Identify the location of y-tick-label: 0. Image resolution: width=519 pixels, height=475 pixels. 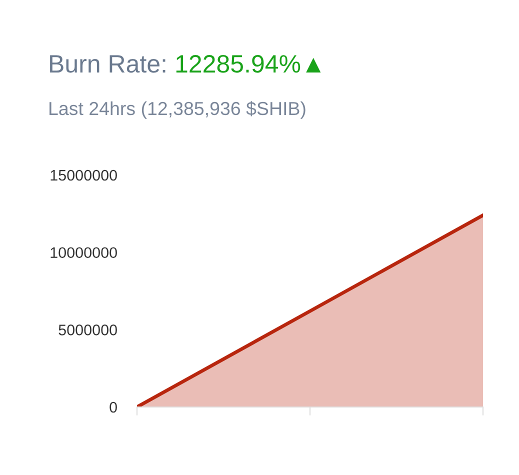
(113, 407).